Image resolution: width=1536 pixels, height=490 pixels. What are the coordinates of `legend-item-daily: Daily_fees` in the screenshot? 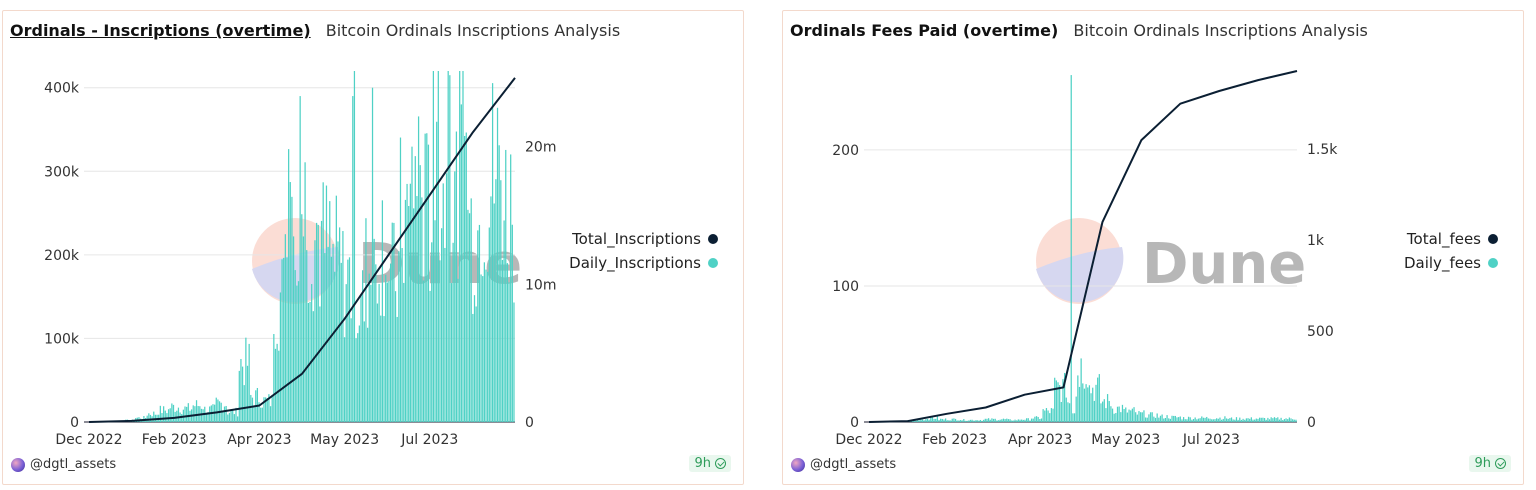 It's located at (1451, 263).